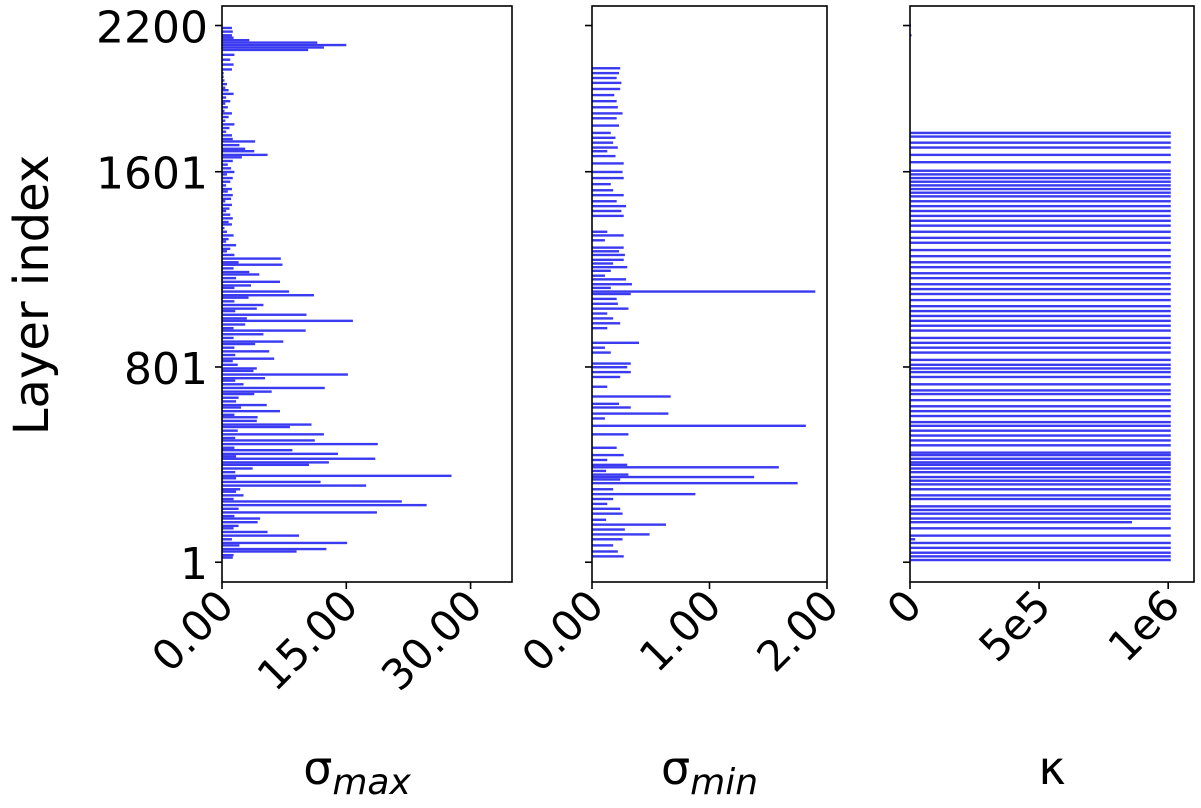 This screenshot has height=808, width=1201. What do you see at coordinates (308, 640) in the screenshot?
I see `x-tick-label: 15.00` at bounding box center [308, 640].